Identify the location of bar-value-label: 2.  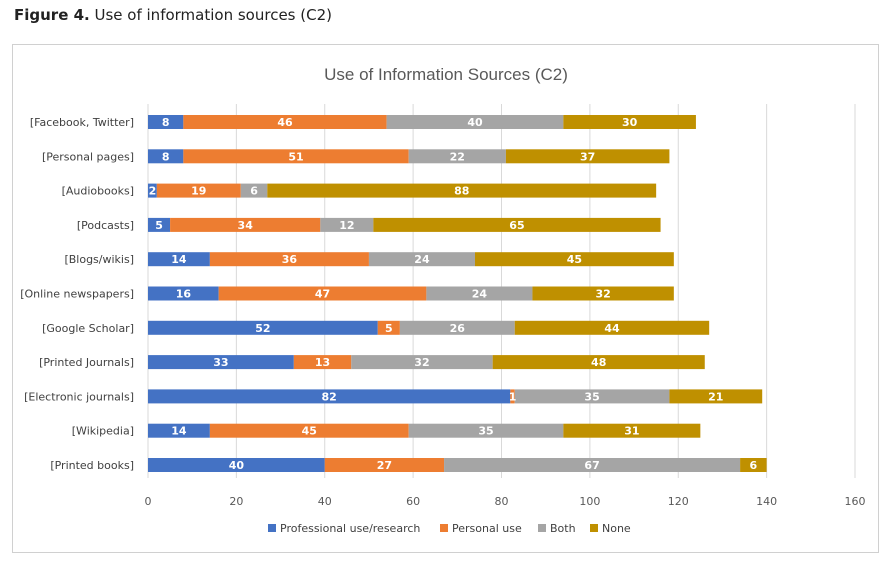
(153, 191).